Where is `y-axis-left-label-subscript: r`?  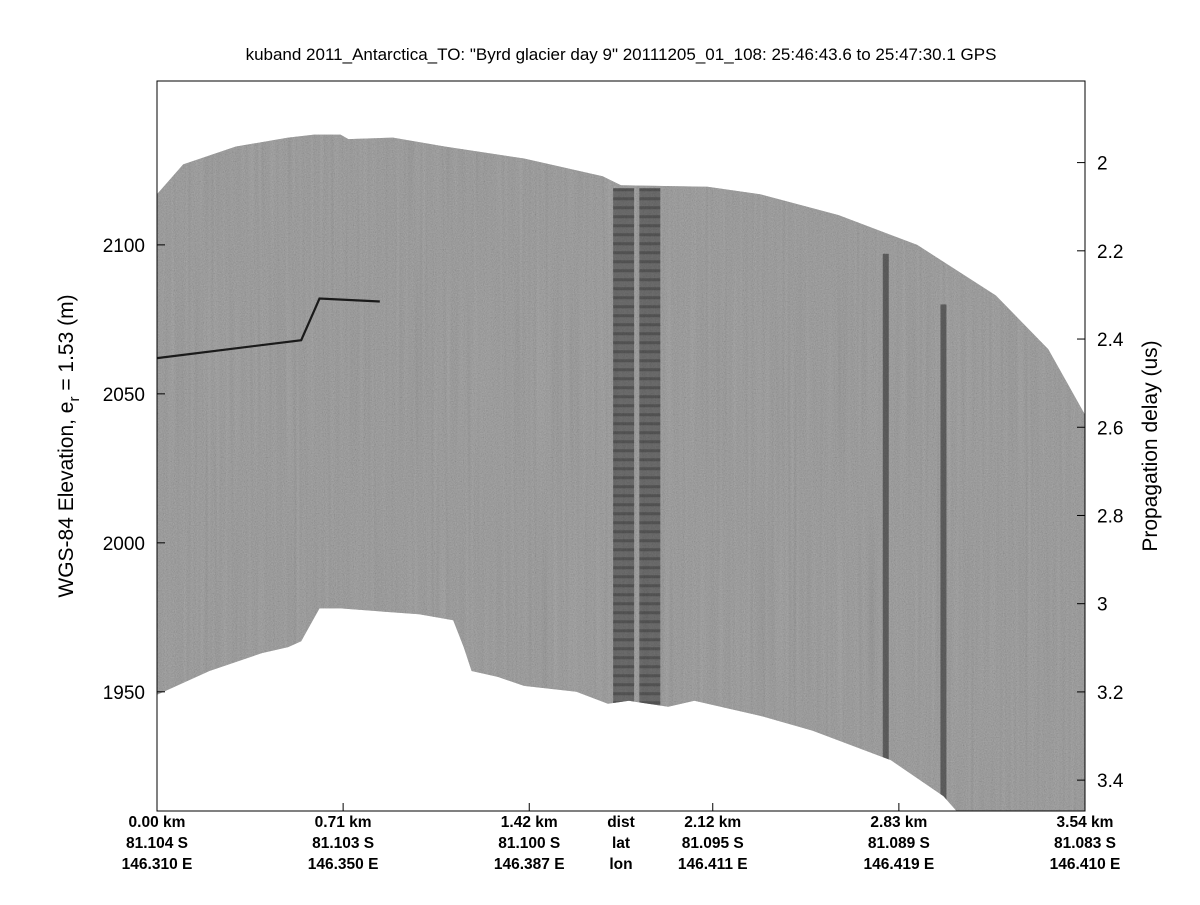 y-axis-left-label-subscript: r is located at coordinates (74, 399).